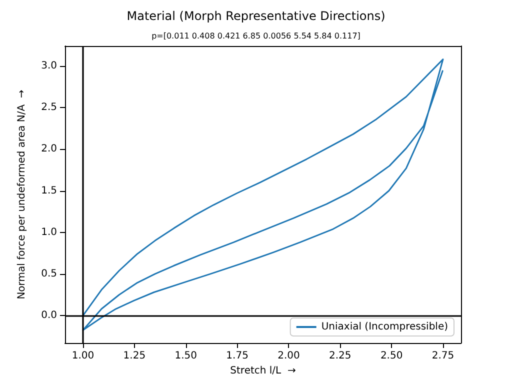  Describe the element at coordinates (49, 190) in the screenshot. I see `y-tick-label: 1.5` at that location.